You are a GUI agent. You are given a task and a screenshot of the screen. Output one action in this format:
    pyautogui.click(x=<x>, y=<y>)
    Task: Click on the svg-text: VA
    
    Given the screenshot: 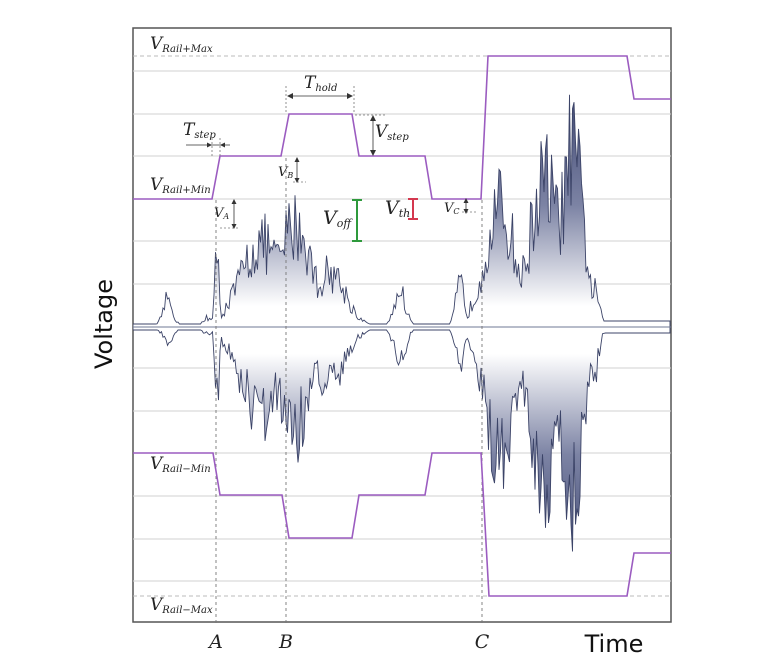 What is the action you would take?
    pyautogui.click(x=221, y=213)
    